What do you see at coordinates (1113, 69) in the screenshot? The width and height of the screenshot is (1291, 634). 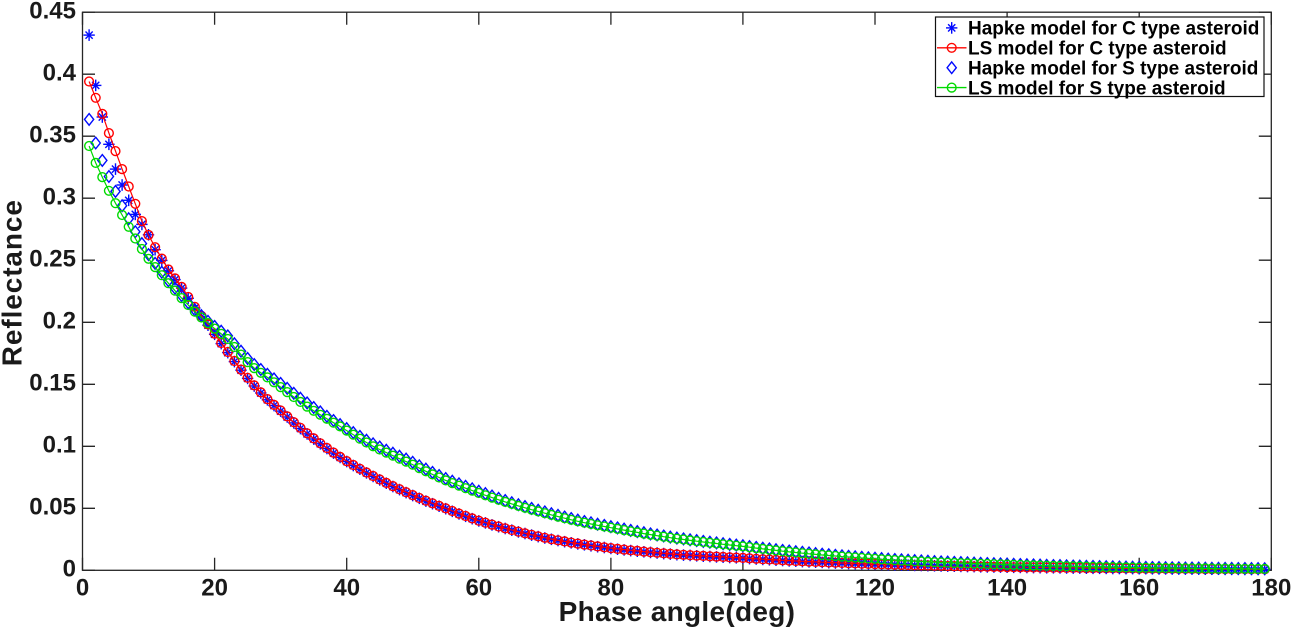 I see `svg-text:Hapke model for S type asteroi: Hapke model for S type asteroid` at bounding box center [1113, 69].